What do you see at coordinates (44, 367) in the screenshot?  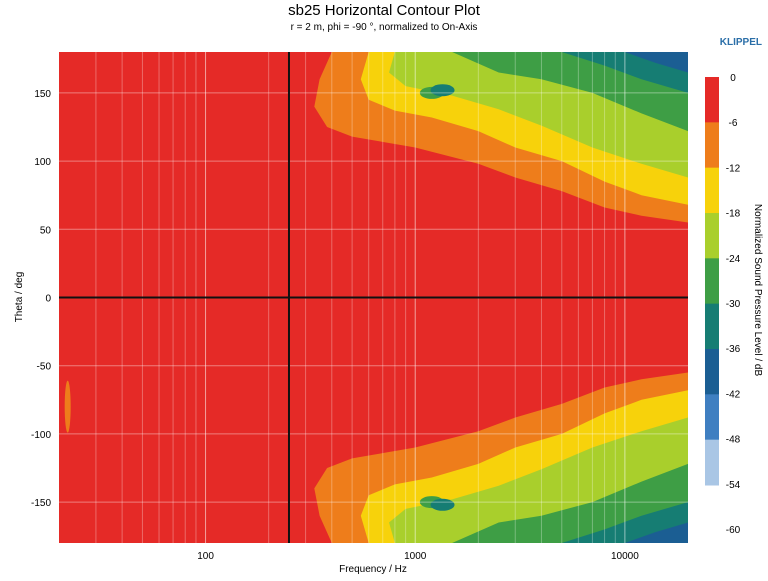 I see `y-tick-label: -50` at bounding box center [44, 367].